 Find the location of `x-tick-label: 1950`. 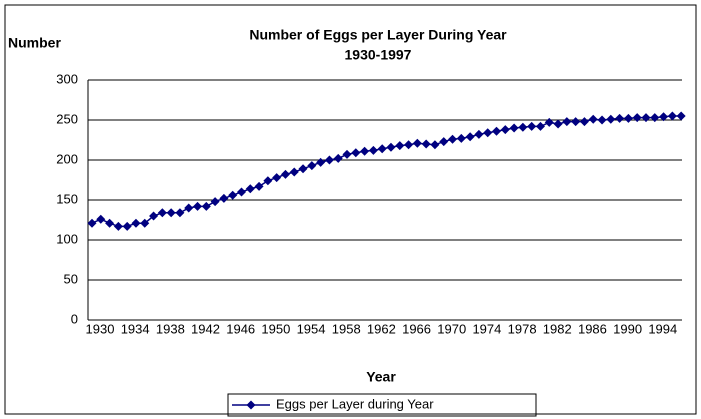

x-tick-label: 1950 is located at coordinates (275, 328).